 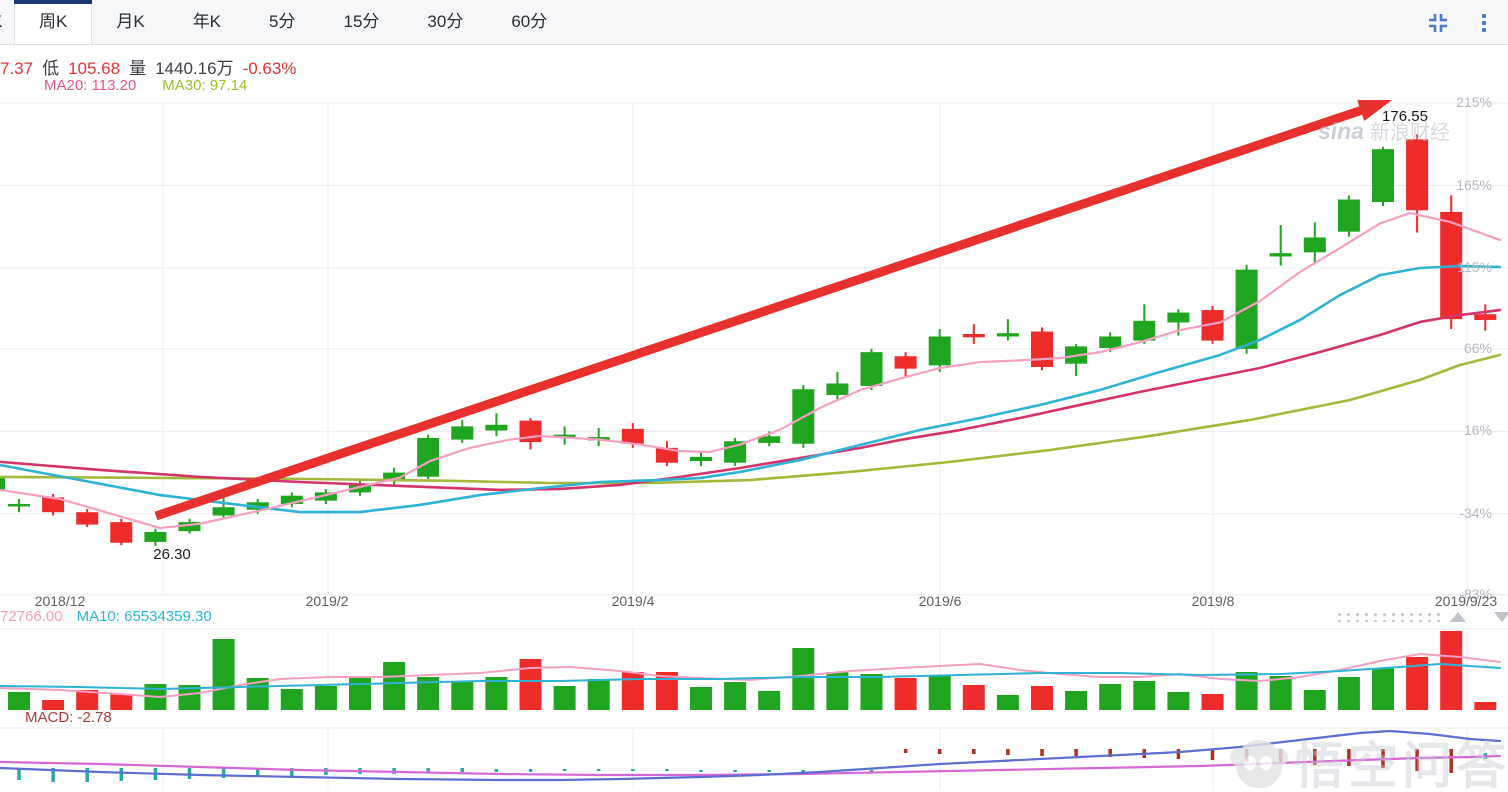 I want to click on x-tick-2019/4: 2019/4, so click(x=633, y=601).